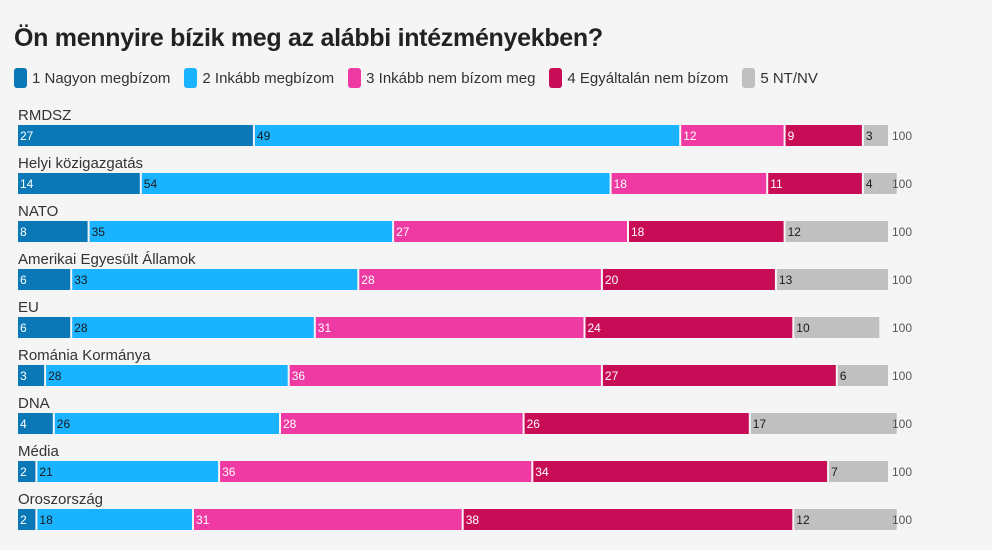 The image size is (992, 550). What do you see at coordinates (23, 520) in the screenshot?
I see `value-label-oroszorszag-1: 2` at bounding box center [23, 520].